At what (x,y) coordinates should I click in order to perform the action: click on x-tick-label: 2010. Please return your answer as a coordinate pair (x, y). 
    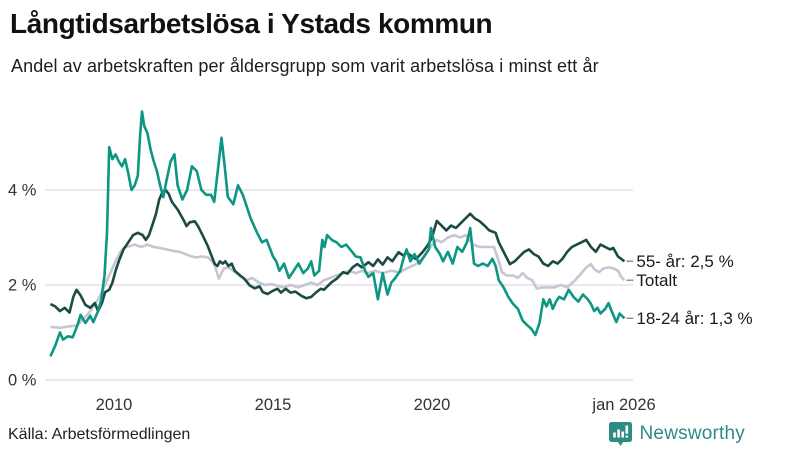
    Looking at the image, I should click on (114, 405).